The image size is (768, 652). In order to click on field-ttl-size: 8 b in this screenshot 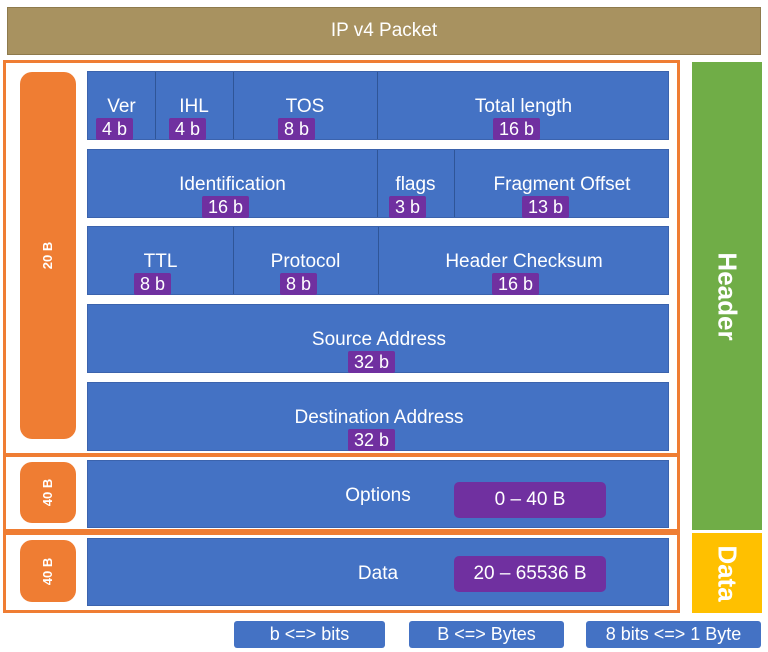, I will do `click(153, 284)`.